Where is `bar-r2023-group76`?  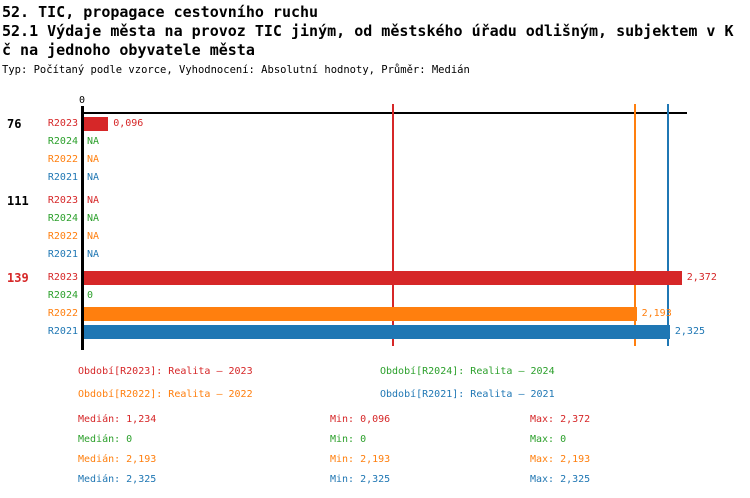 bar-r2023-group76 is located at coordinates (96, 124).